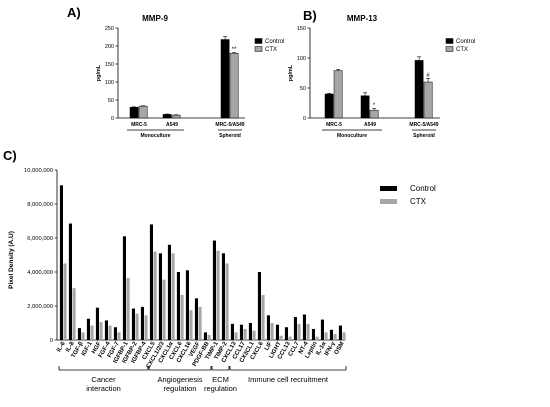 The image size is (550, 407). What do you see at coordinates (109, 29) in the screenshot?
I see `y-tick-label: 250` at bounding box center [109, 29].